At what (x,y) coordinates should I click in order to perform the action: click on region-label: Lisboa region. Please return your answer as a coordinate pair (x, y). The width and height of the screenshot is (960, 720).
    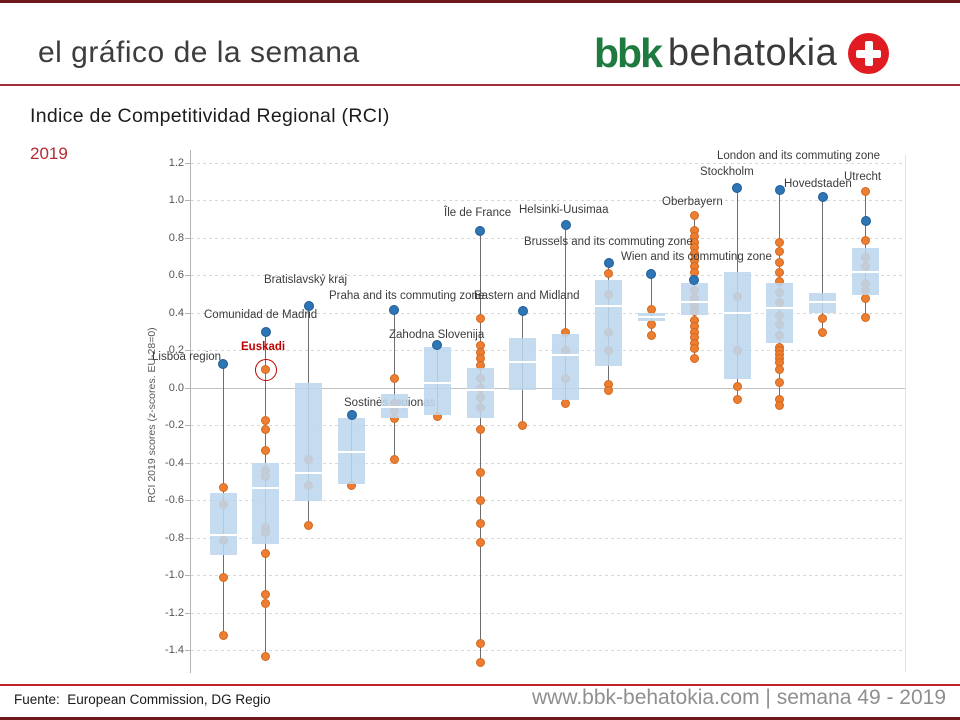
    Looking at the image, I should click on (187, 357).